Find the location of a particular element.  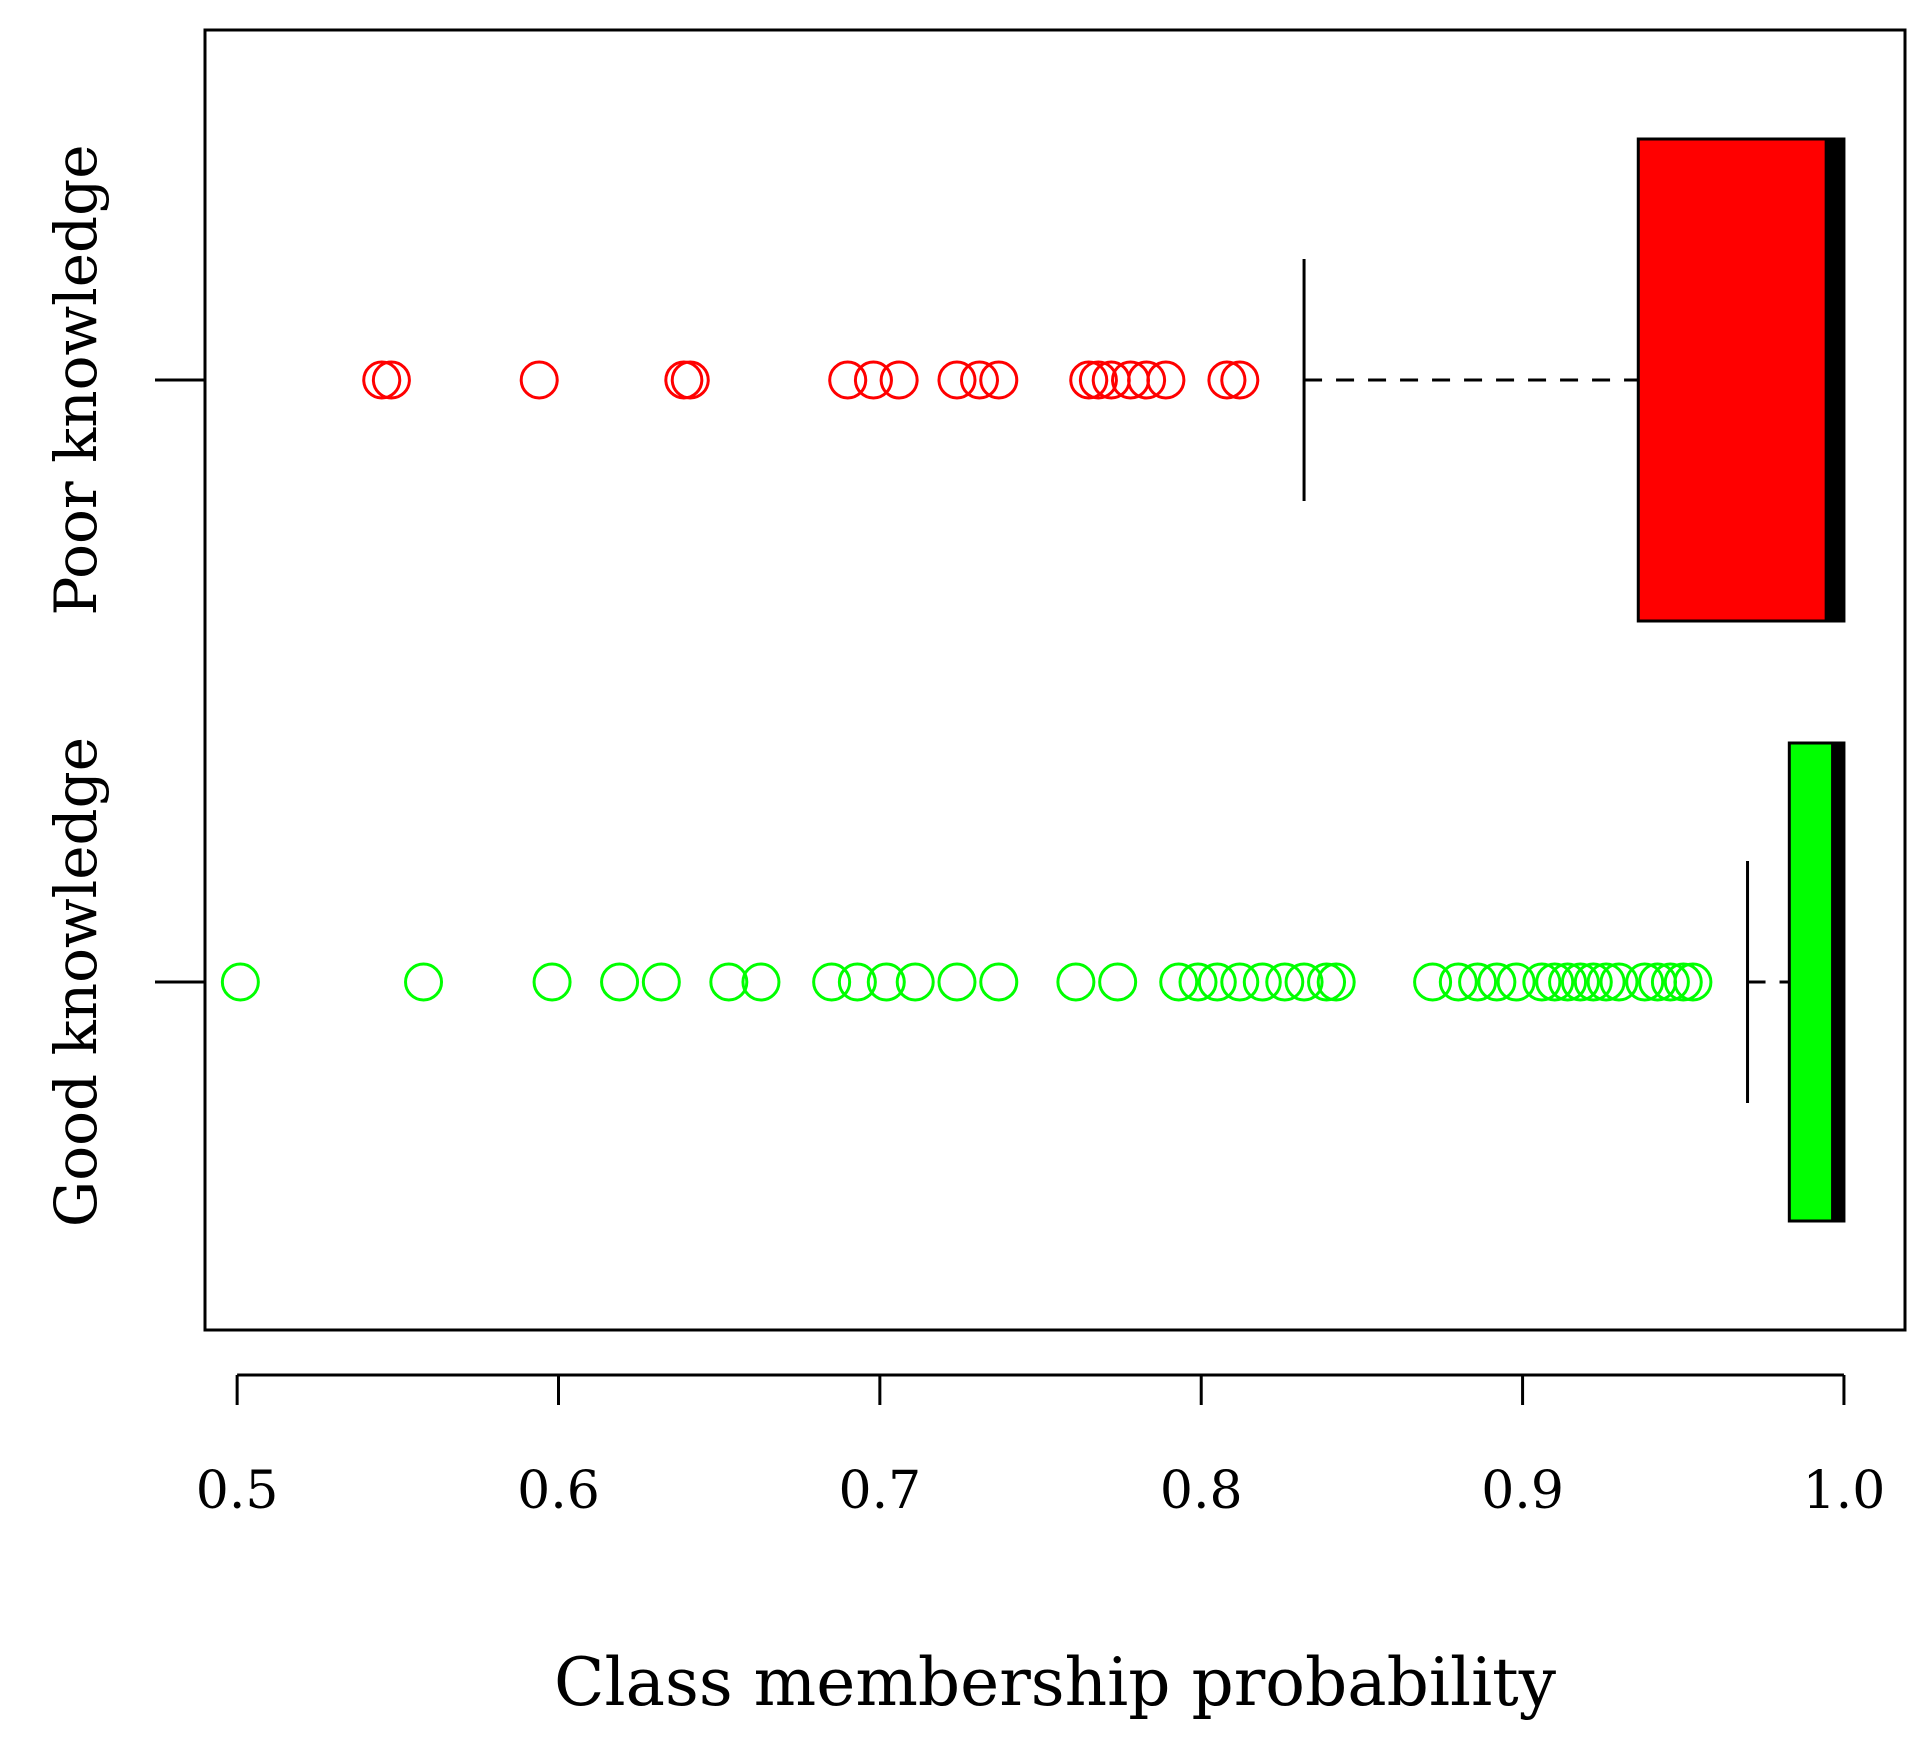

x-axis-title: Class membership probability is located at coordinates (1055, 1682).